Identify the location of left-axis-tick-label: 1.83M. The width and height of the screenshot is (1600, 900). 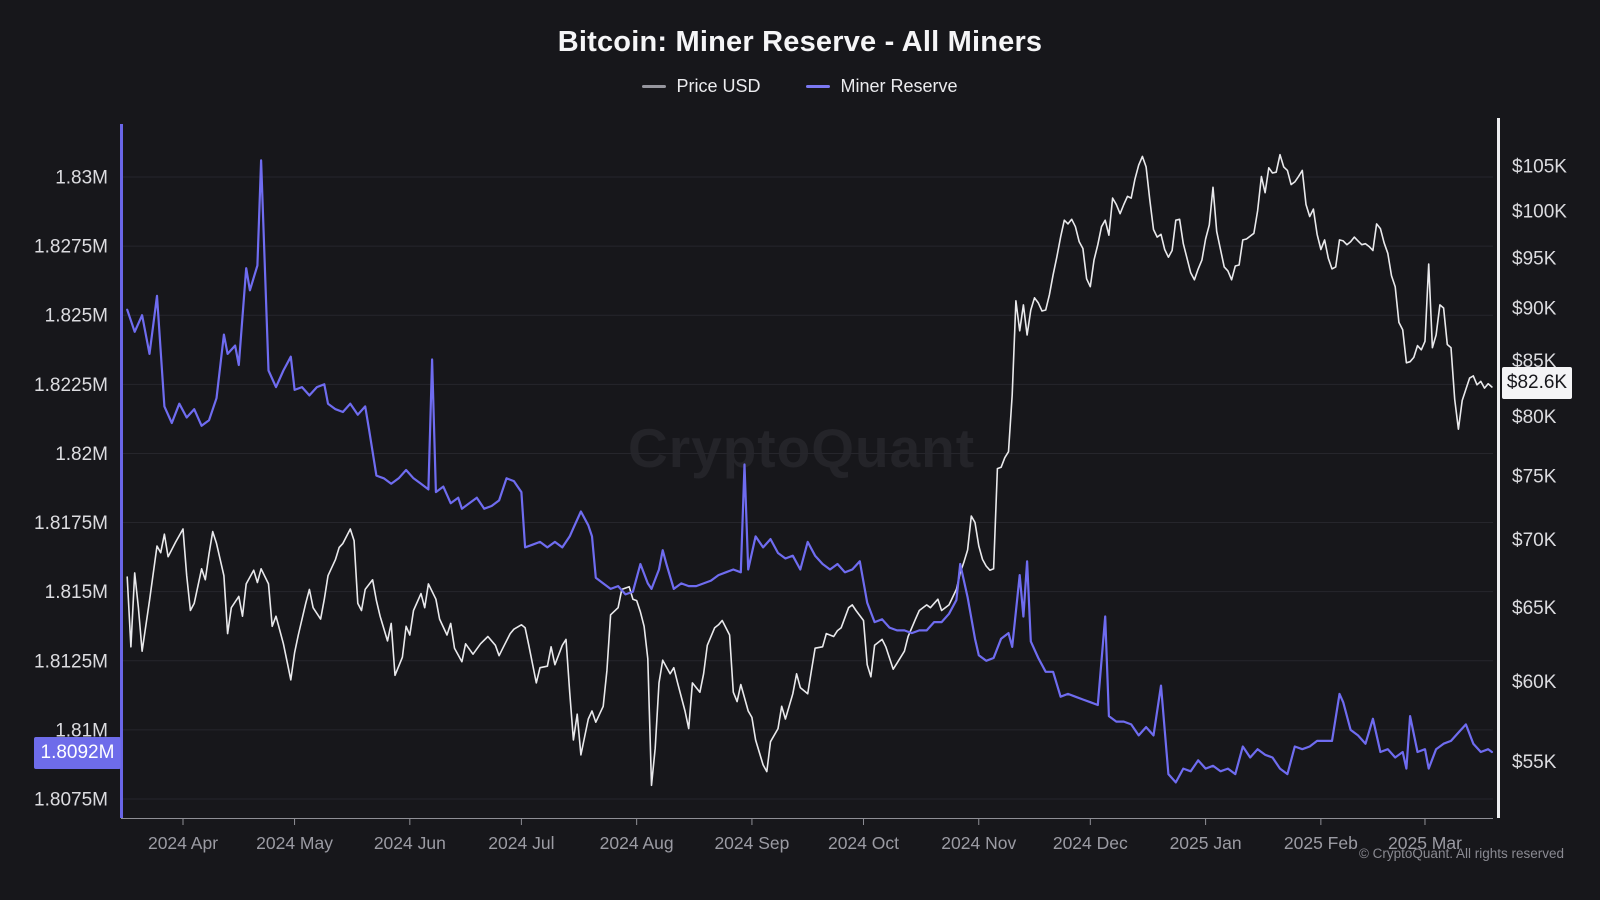
(81, 178).